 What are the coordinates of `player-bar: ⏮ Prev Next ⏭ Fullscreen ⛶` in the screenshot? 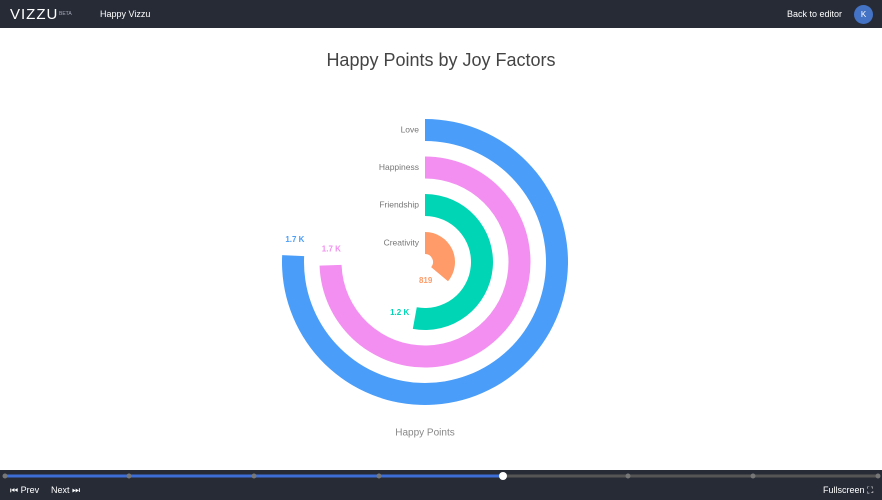 It's located at (441, 485).